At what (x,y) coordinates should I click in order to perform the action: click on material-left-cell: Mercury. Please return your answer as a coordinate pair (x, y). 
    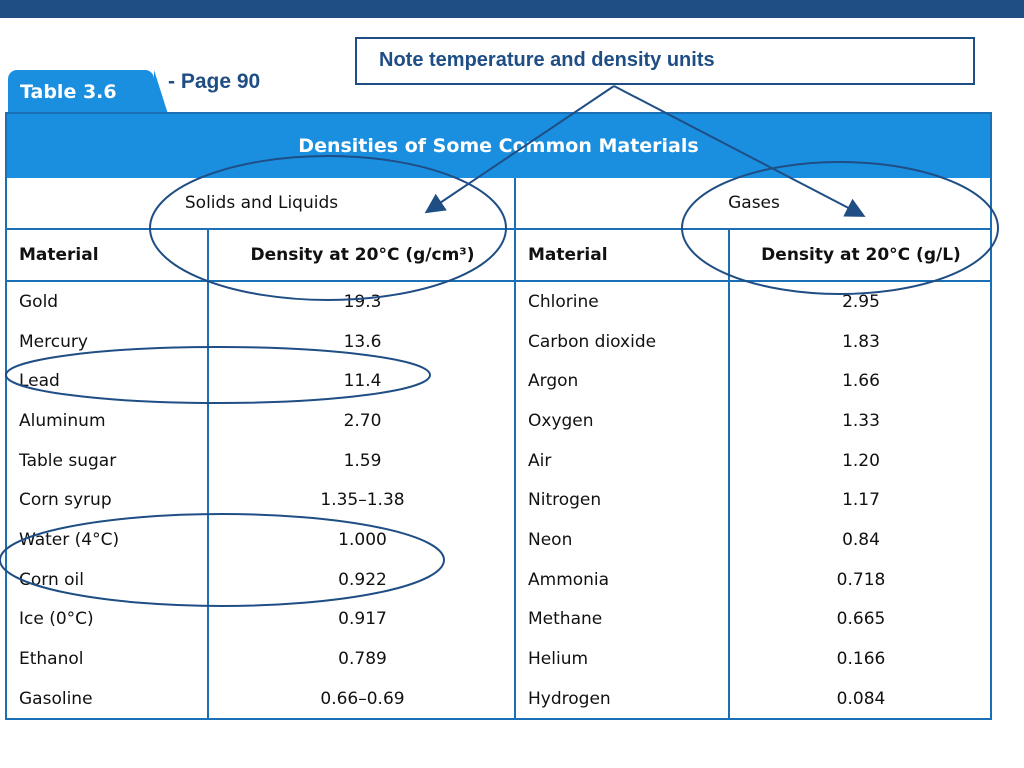
    Looking at the image, I should click on (108, 341).